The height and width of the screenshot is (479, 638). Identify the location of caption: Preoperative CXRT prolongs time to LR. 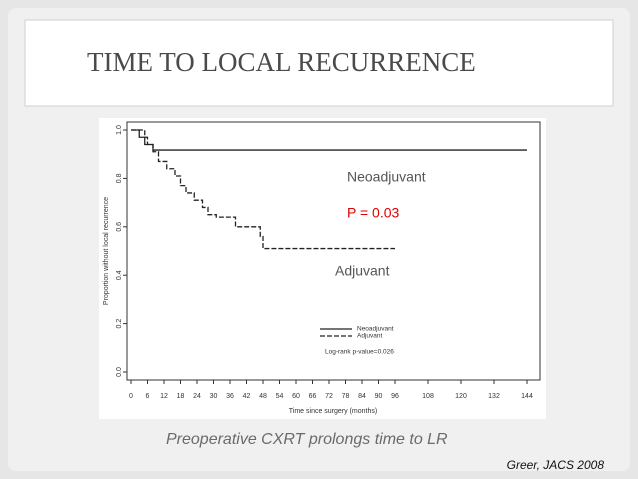
(307, 439).